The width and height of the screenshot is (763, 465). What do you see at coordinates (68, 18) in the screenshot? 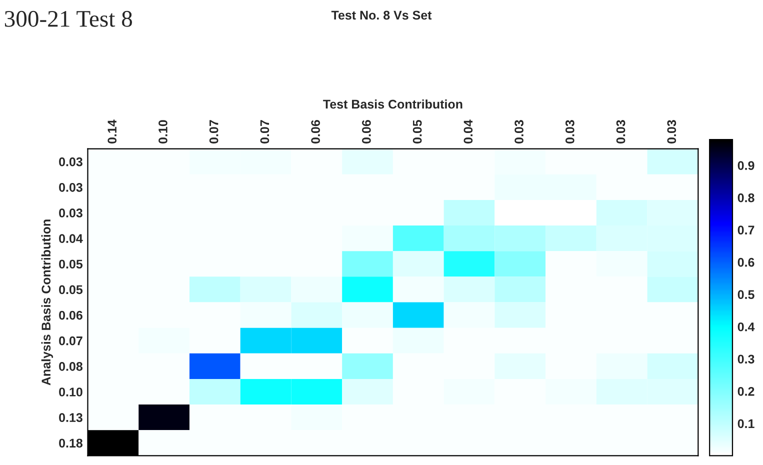
I see `text: 300-21 Test 8` at bounding box center [68, 18].